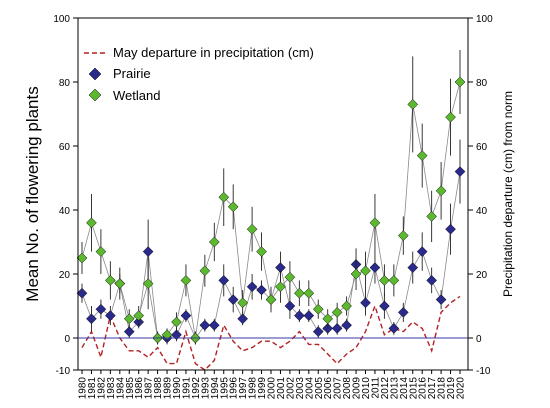 The height and width of the screenshot is (408, 550). I want to click on y-tick-label: 40, so click(65, 211).